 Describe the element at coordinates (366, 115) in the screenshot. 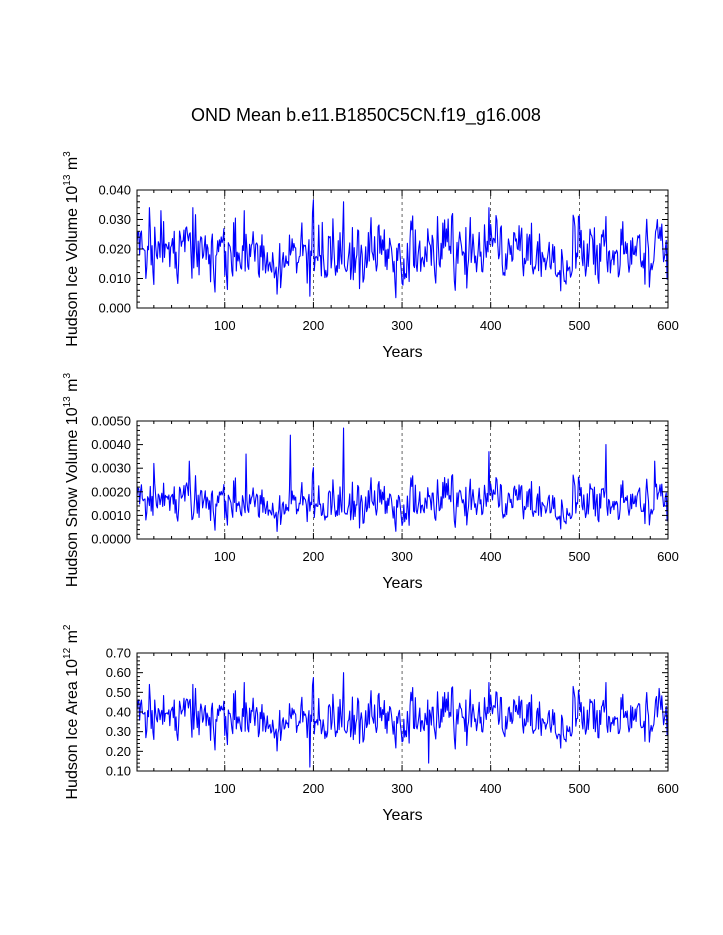

I see `chart-title: OND Mean b.e11.B1850C5CN.f19_g16.008` at that location.